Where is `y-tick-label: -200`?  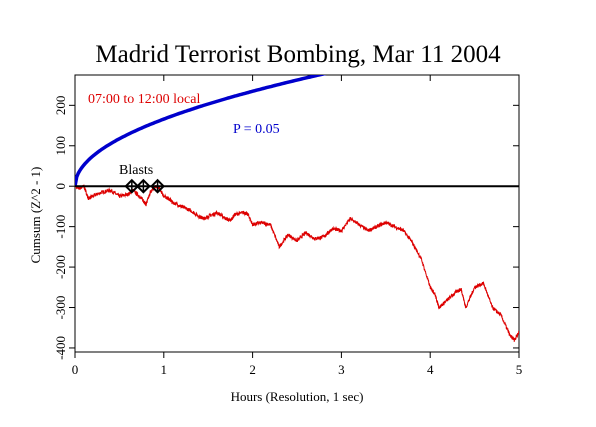
y-tick-label: -200 is located at coordinates (60, 267).